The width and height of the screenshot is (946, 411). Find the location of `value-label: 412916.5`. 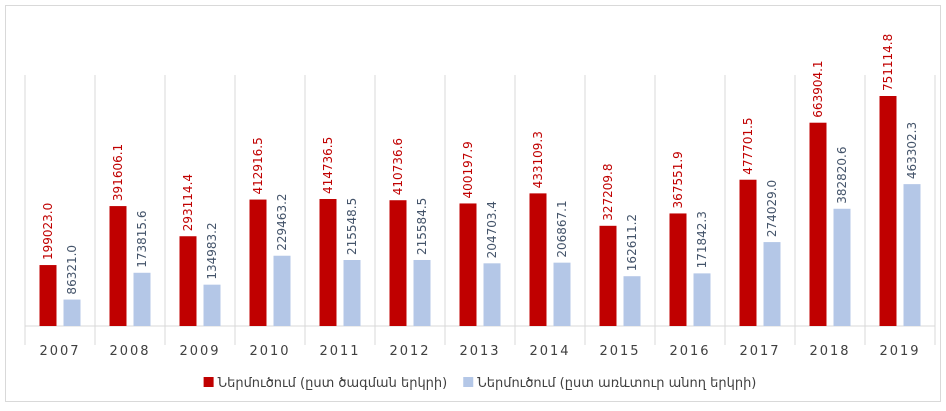

value-label: 412916.5 is located at coordinates (258, 165).